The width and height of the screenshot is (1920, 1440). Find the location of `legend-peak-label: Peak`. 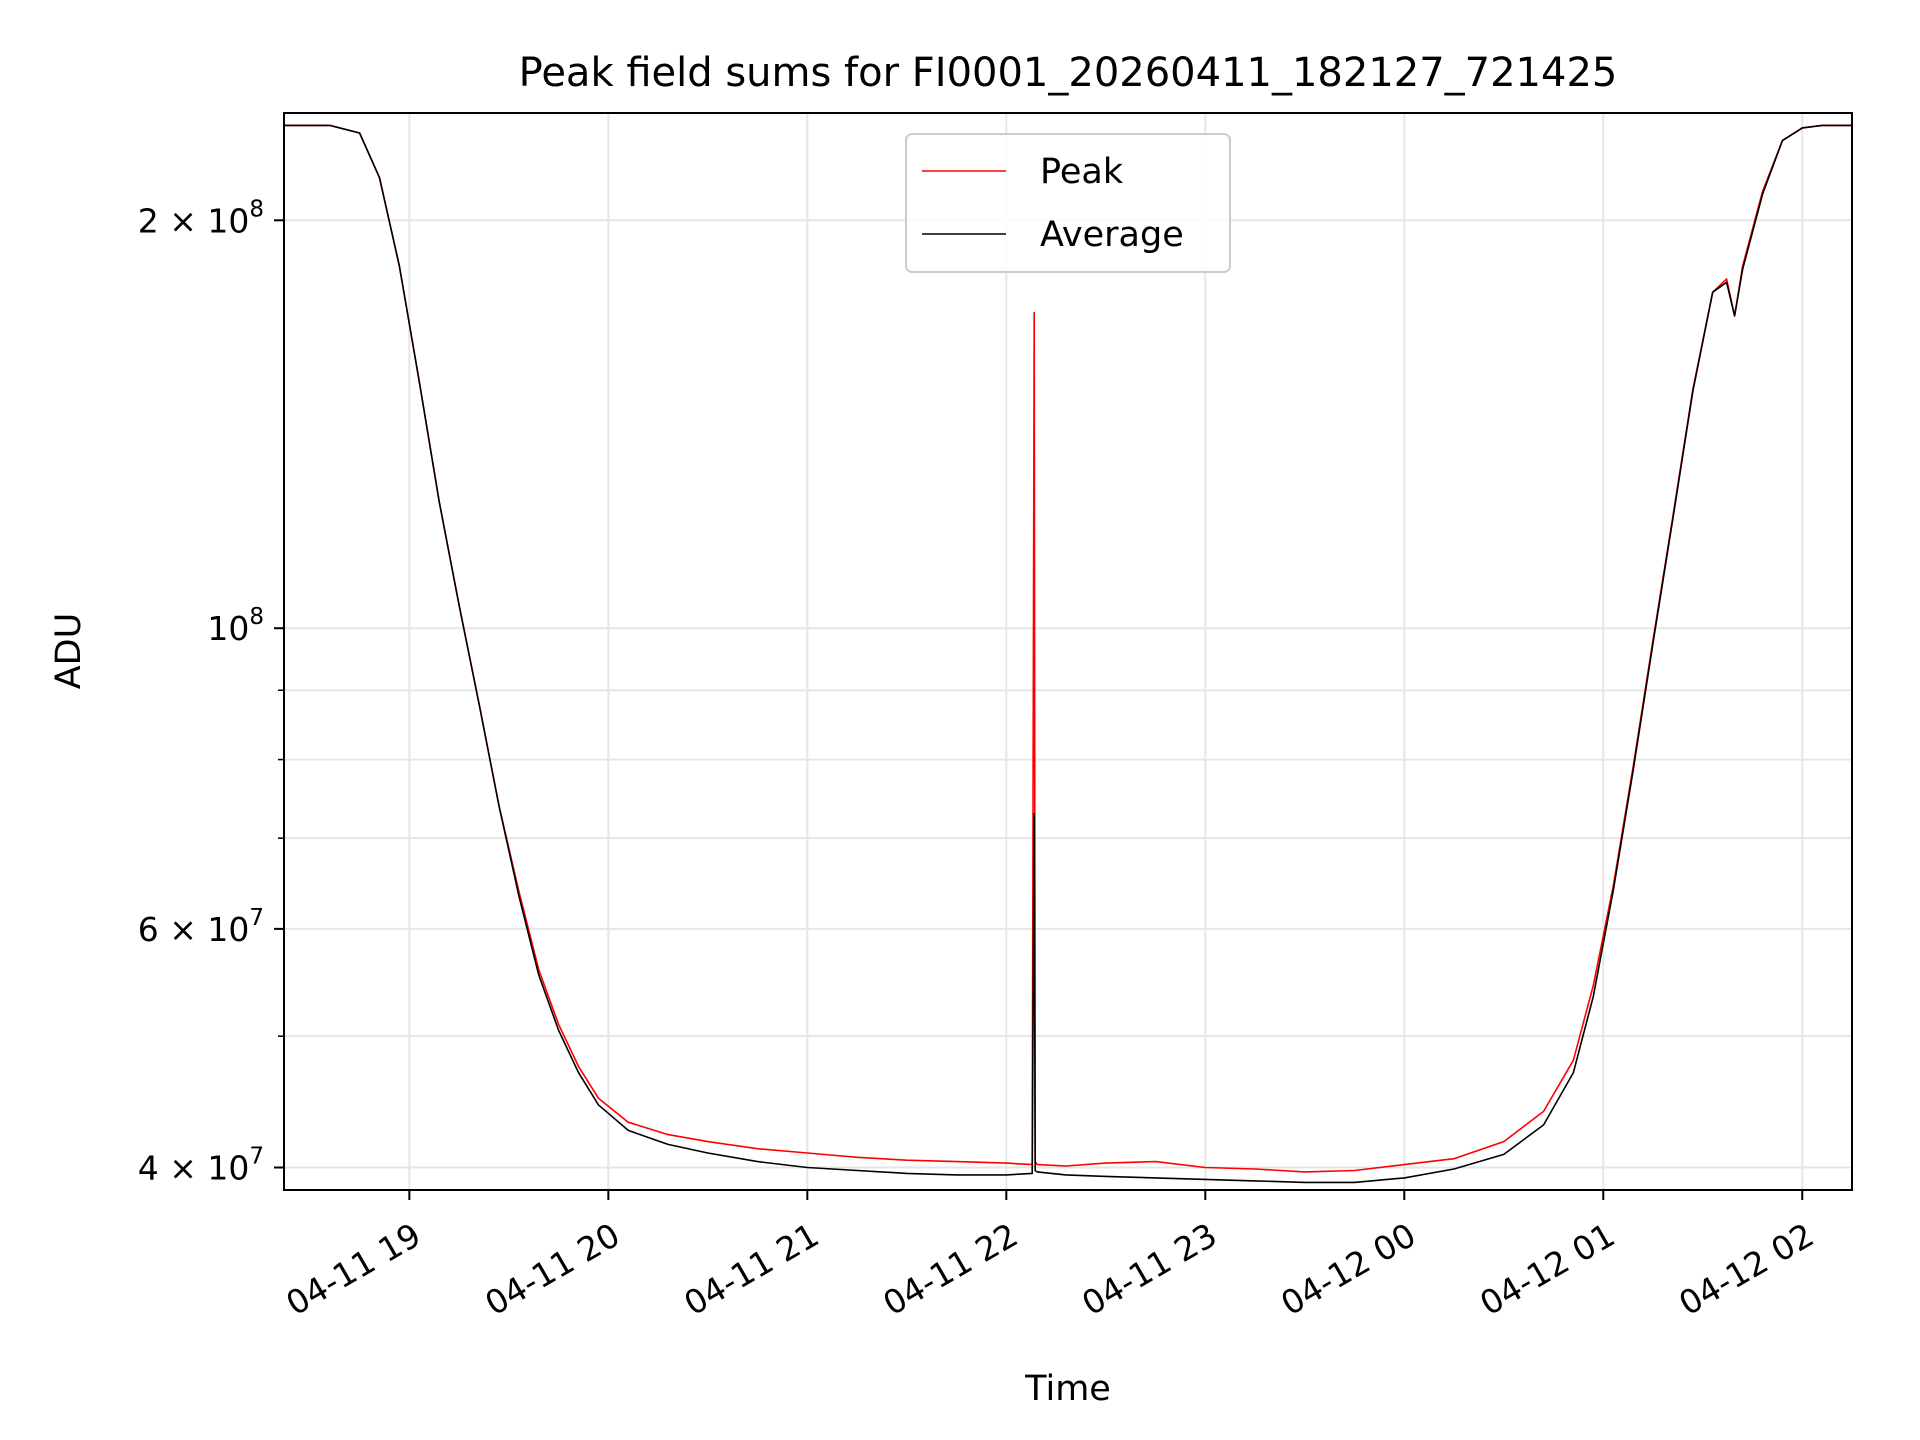

legend-peak-label: Peak is located at coordinates (1082, 172).